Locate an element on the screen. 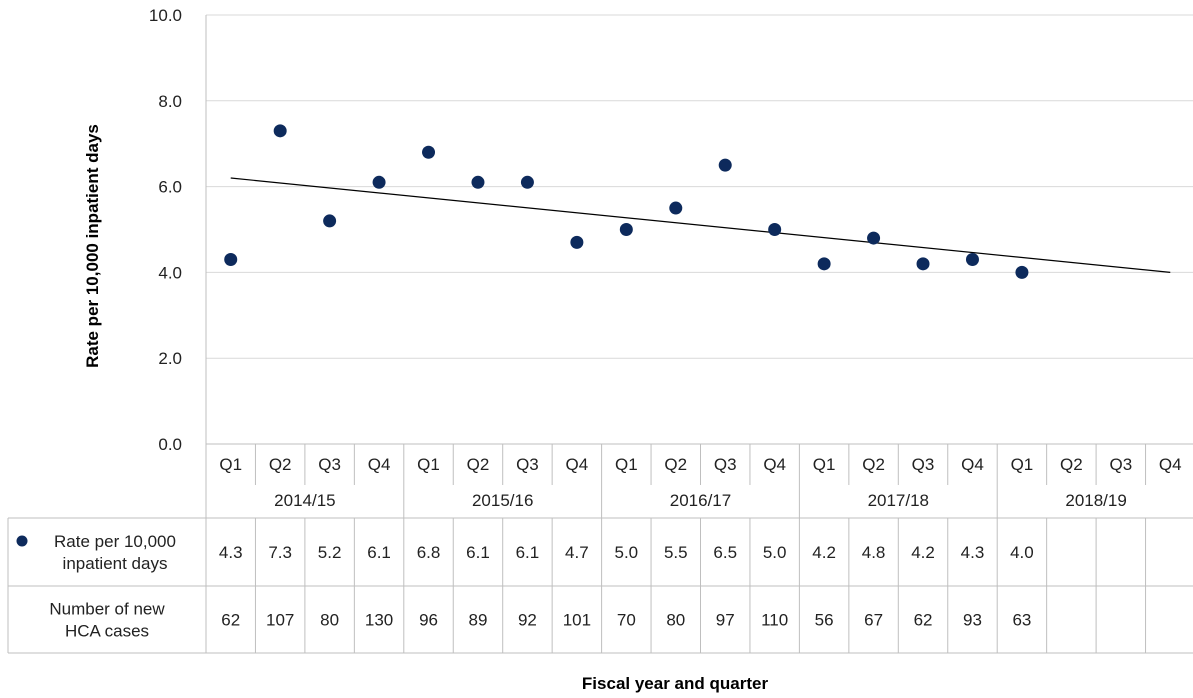 Image resolution: width=1193 pixels, height=698 pixels. table-cell: 7.3 is located at coordinates (280, 552).